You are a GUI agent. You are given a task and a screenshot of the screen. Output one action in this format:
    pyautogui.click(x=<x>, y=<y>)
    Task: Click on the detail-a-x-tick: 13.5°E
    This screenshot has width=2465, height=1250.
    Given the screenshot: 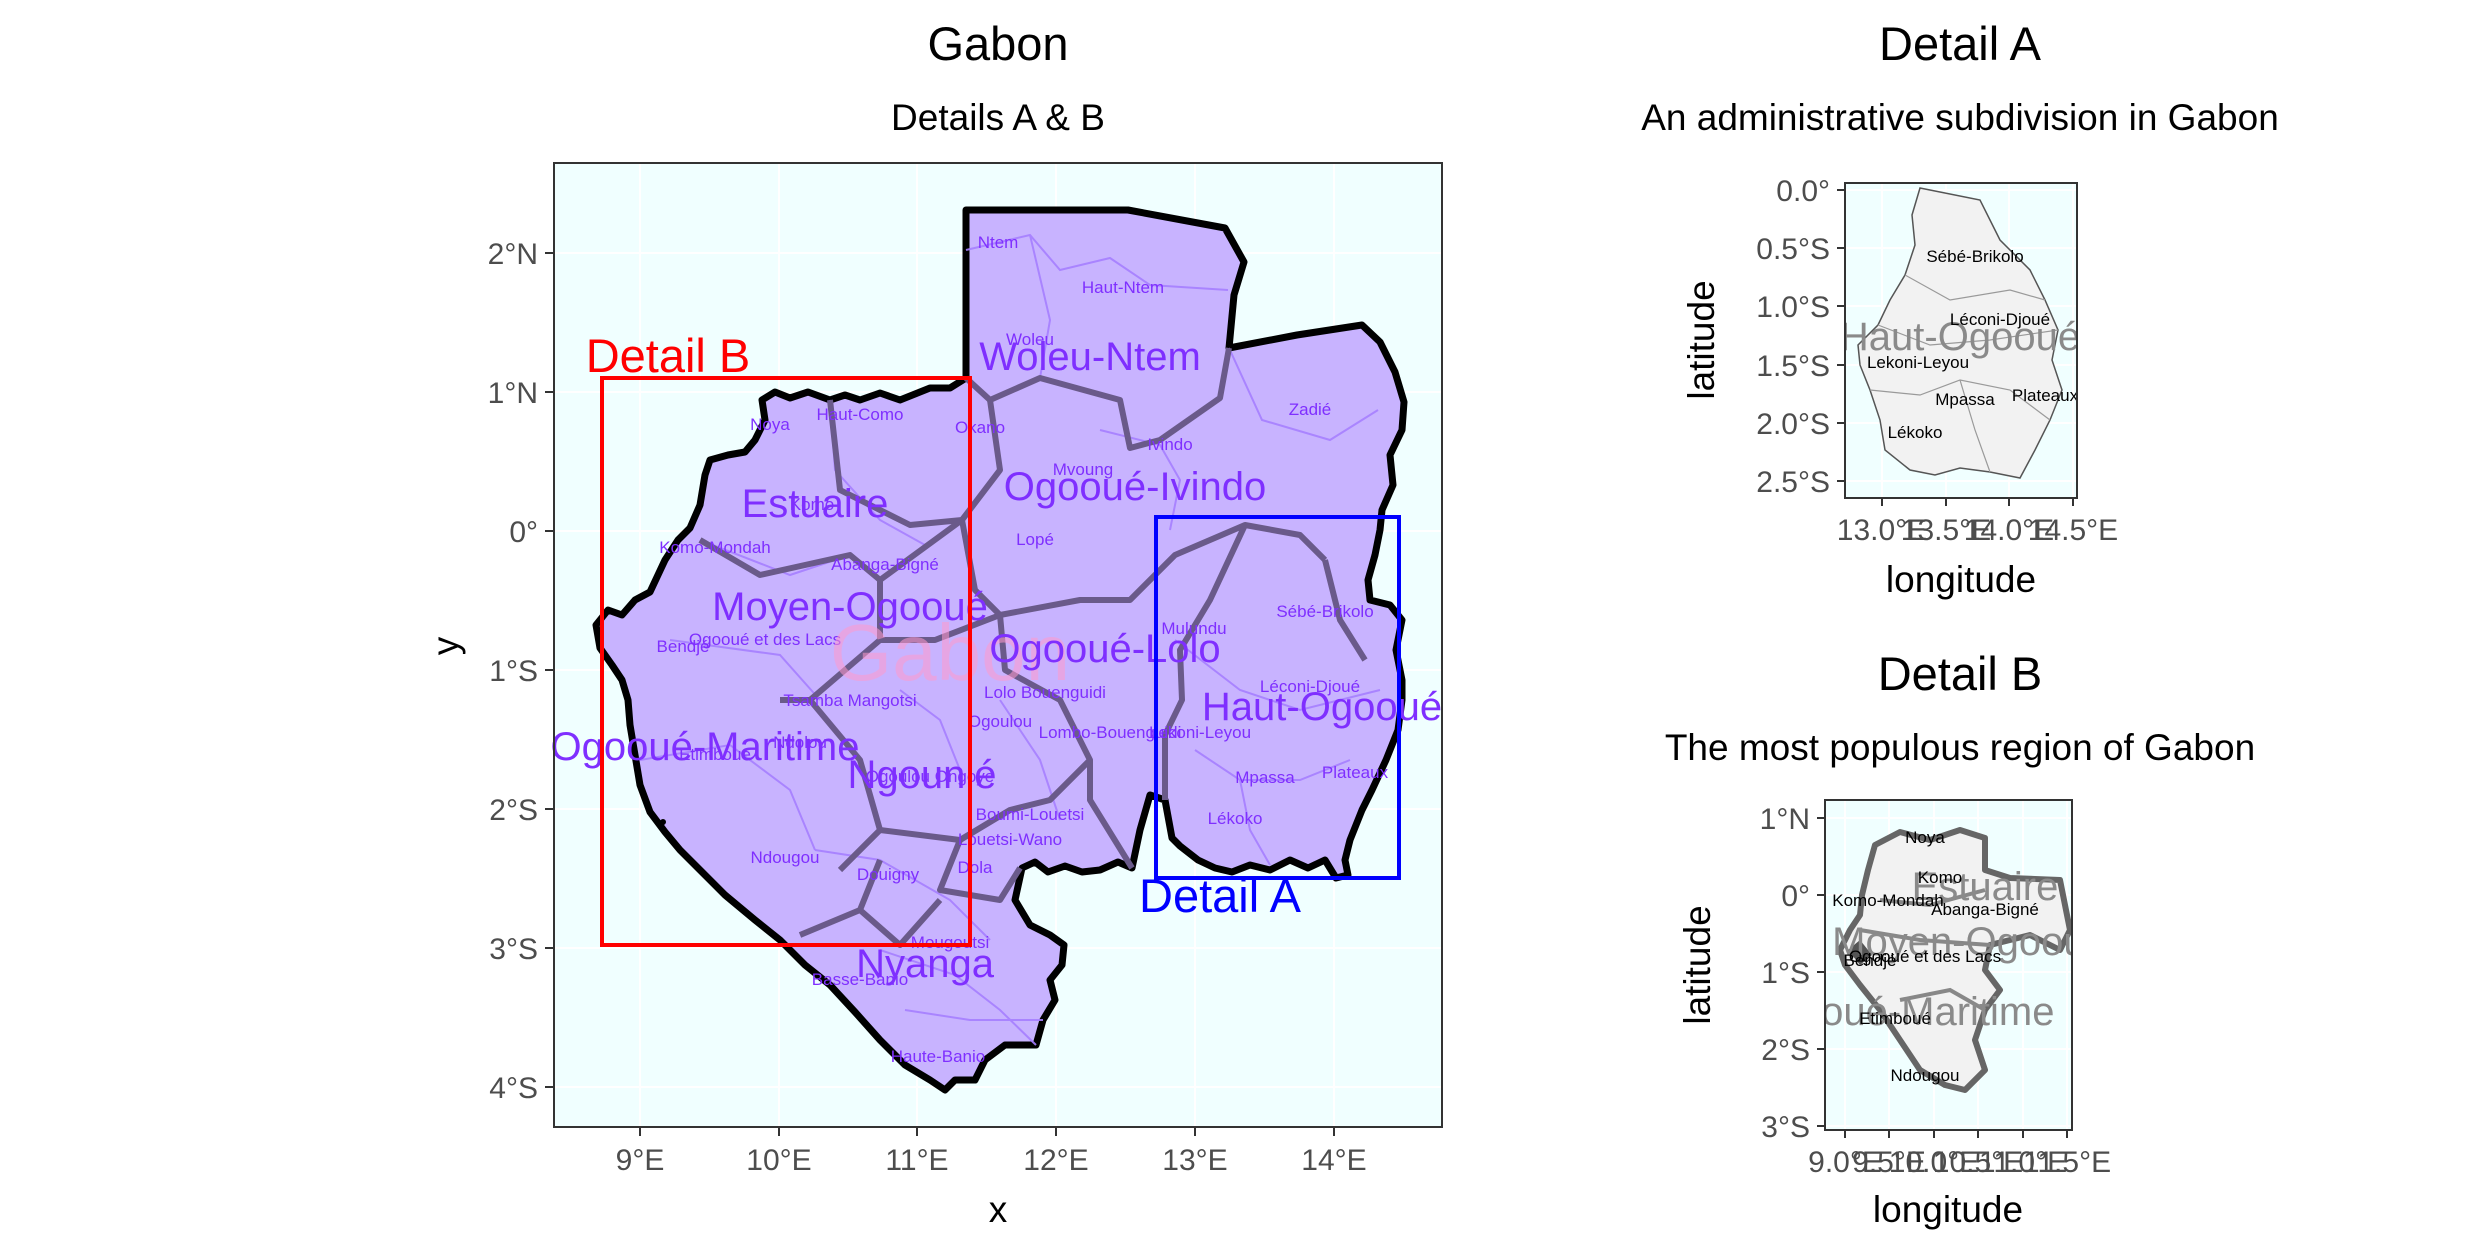 What is the action you would take?
    pyautogui.click(x=1946, y=530)
    